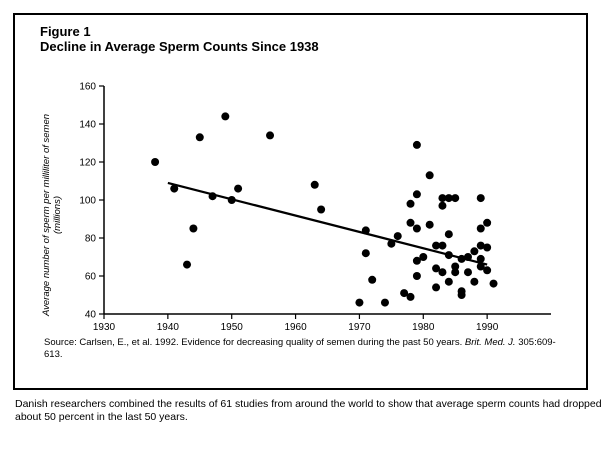 The width and height of the screenshot is (613, 455). I want to click on x-tick-label: 1930, so click(104, 327).